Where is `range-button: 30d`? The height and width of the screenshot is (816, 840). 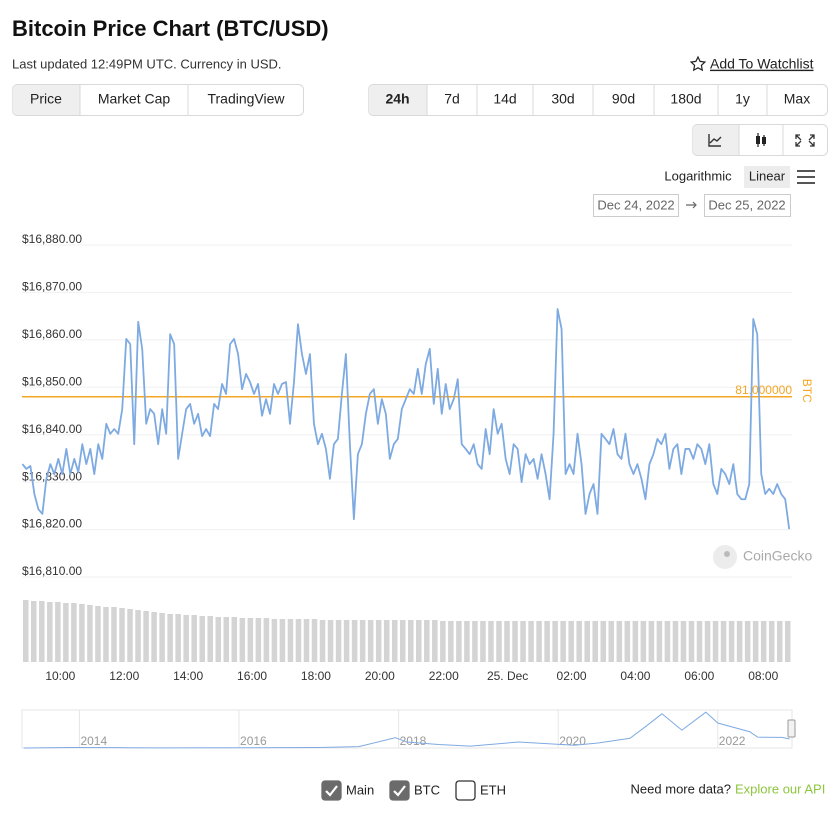
range-button: 30d is located at coordinates (562, 99).